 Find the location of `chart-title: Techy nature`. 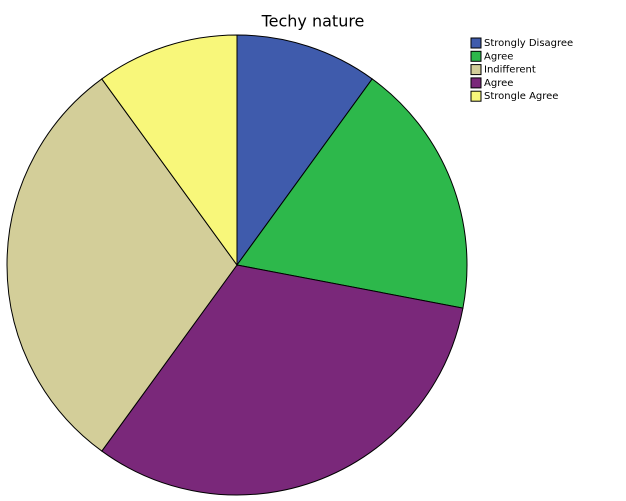

chart-title: Techy nature is located at coordinates (313, 21).